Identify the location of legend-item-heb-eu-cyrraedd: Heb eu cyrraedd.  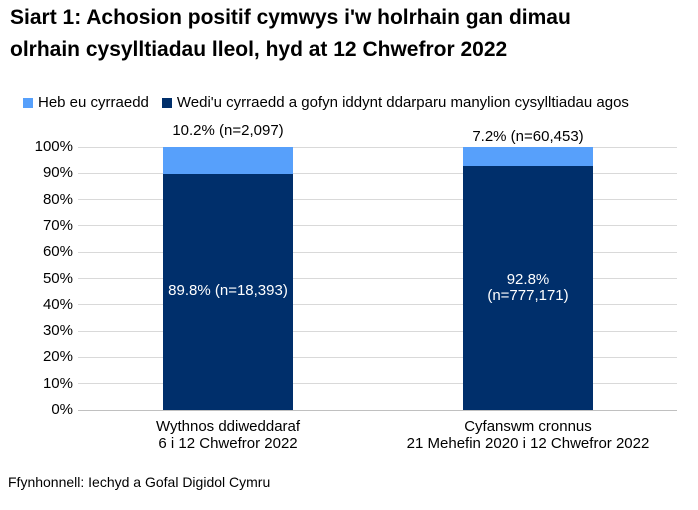
(86, 102).